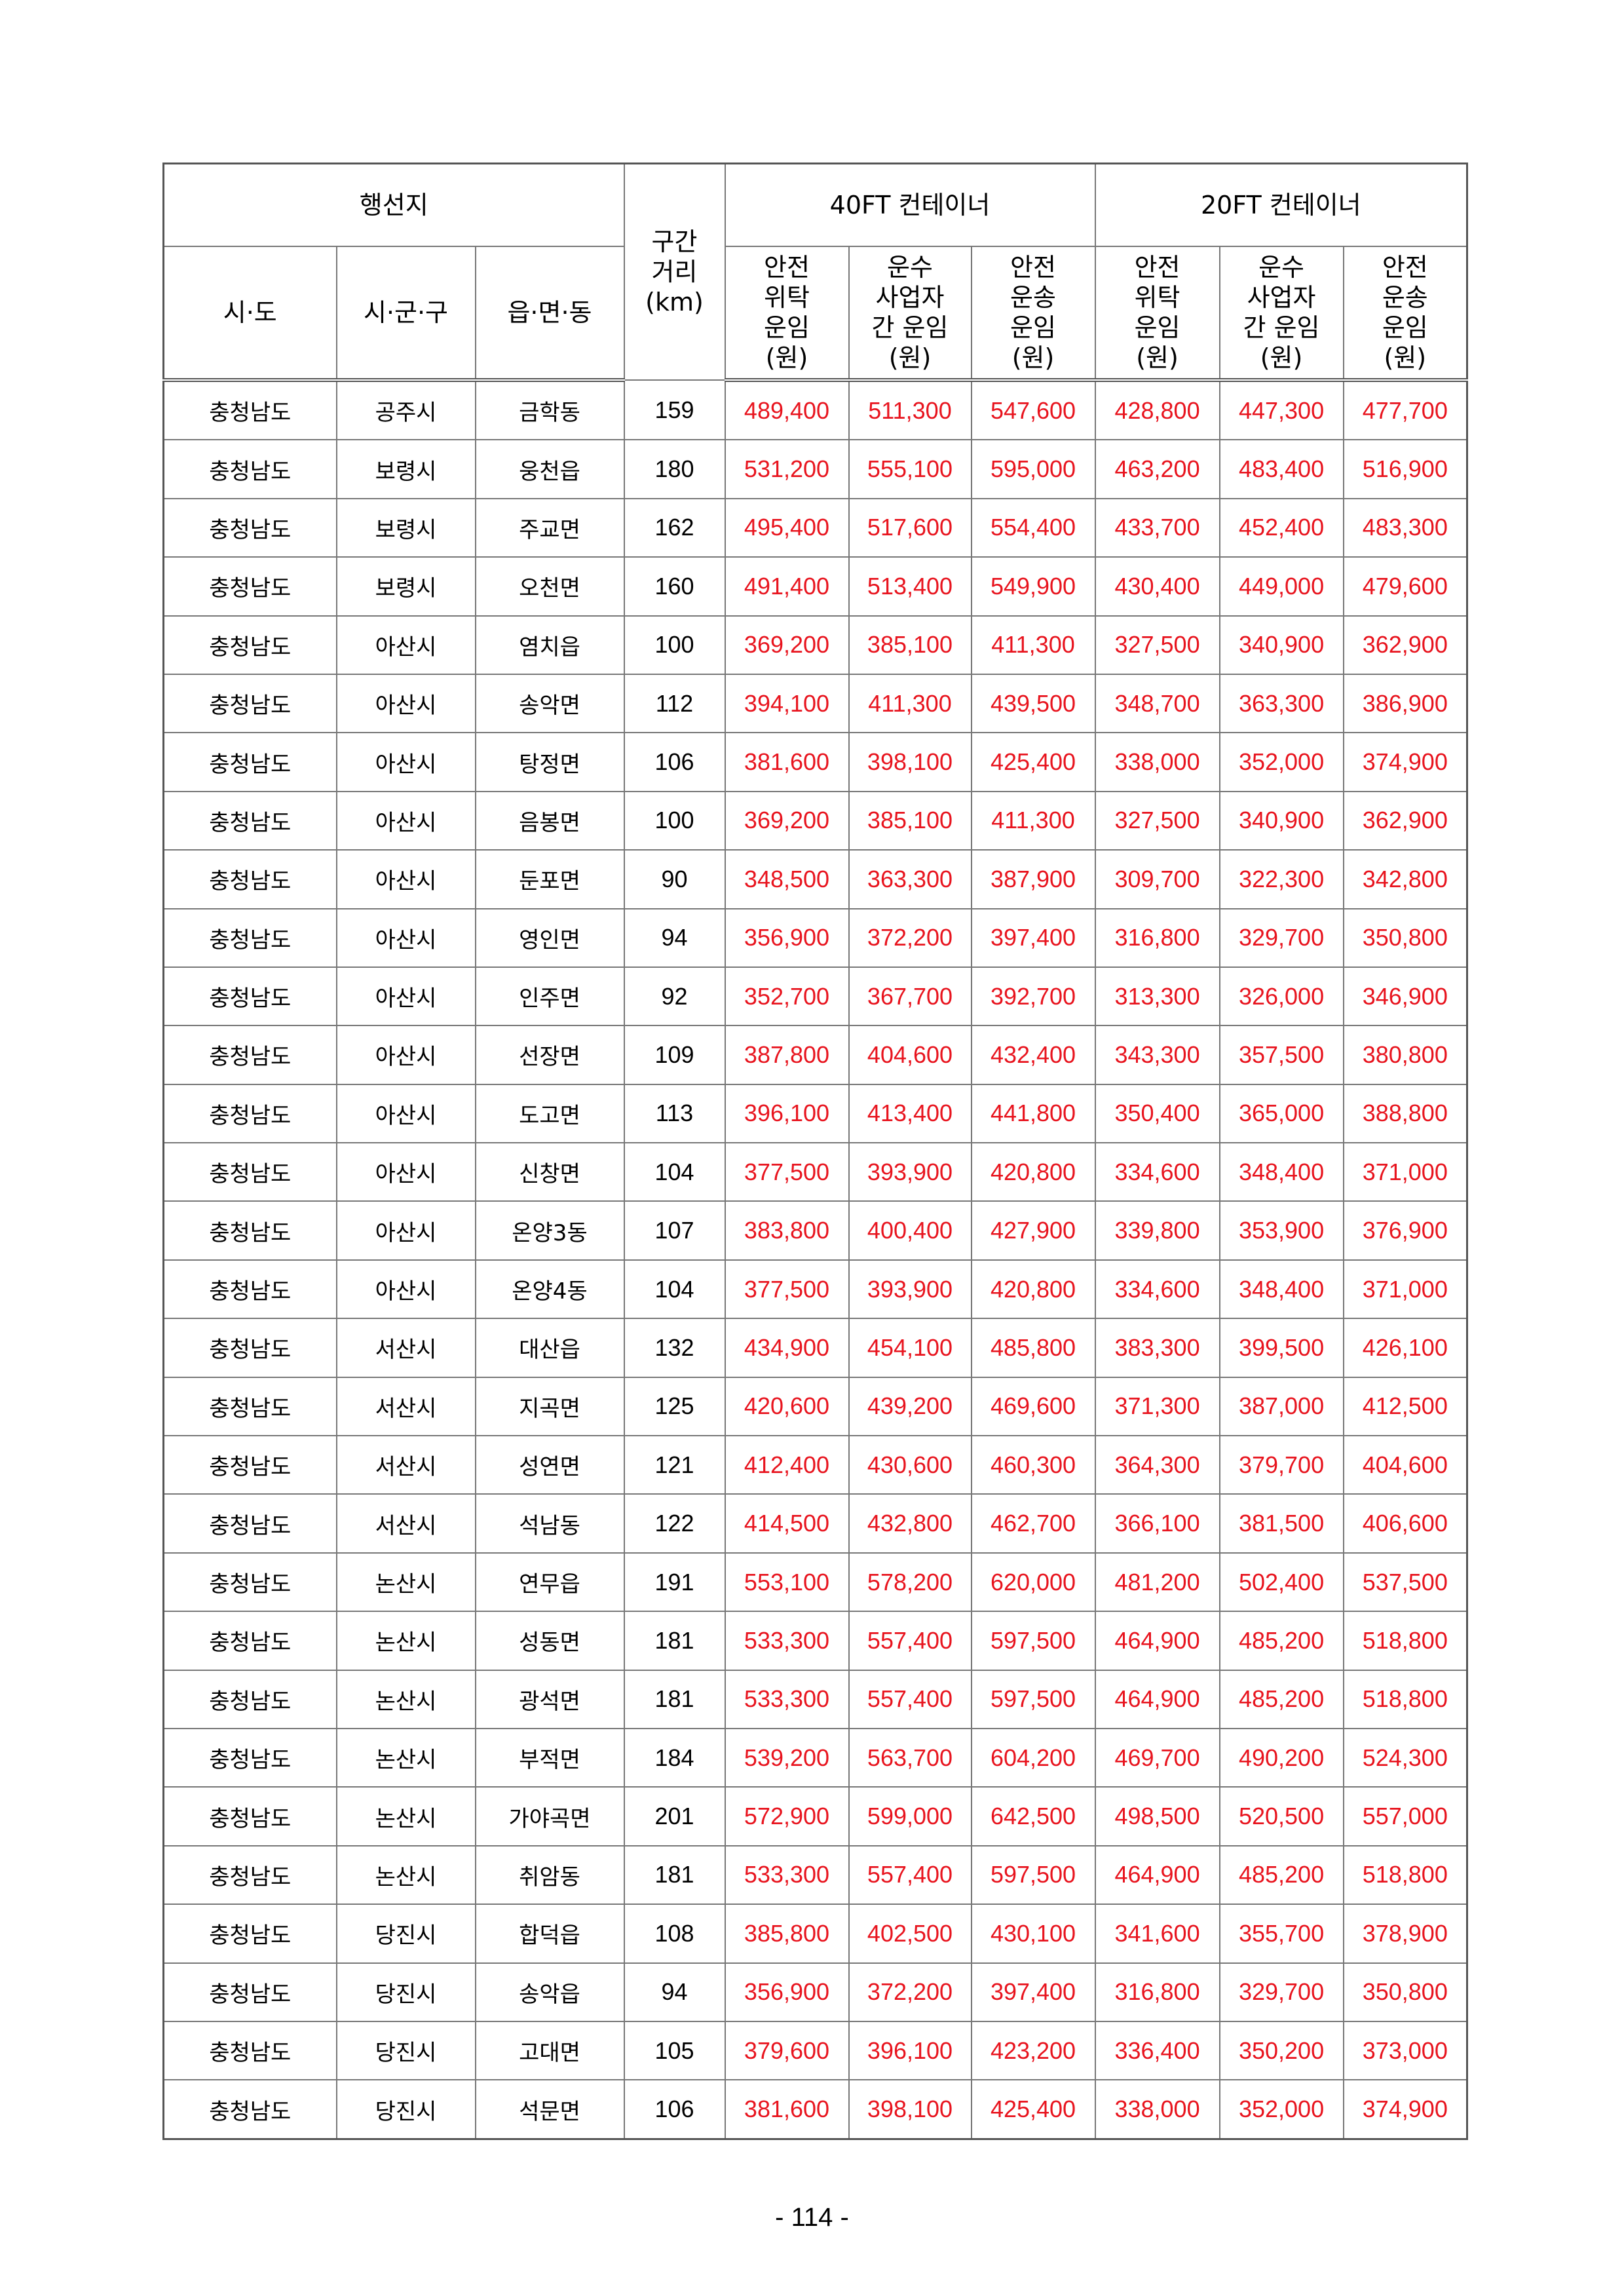 This screenshot has height=2296, width=1624. Describe the element at coordinates (910, 2050) in the screenshot. I see `cell-40ft-carrier-rate: 396,100` at that location.